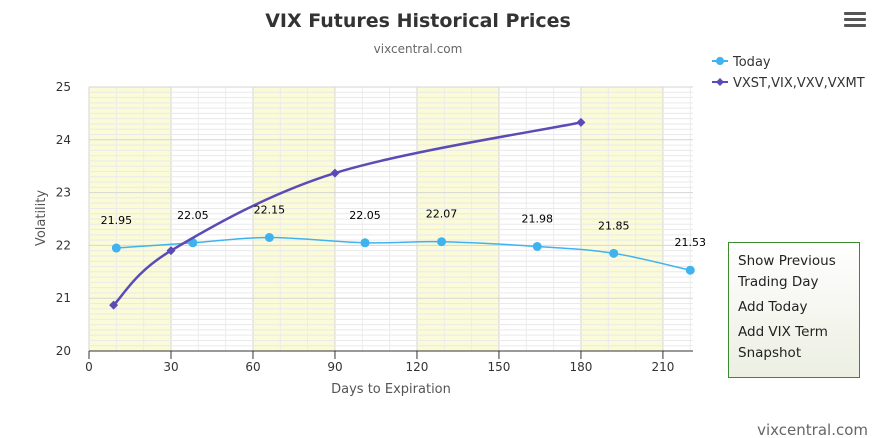 The height and width of the screenshot is (438, 876). I want to click on data-label: 21.95, so click(117, 220).